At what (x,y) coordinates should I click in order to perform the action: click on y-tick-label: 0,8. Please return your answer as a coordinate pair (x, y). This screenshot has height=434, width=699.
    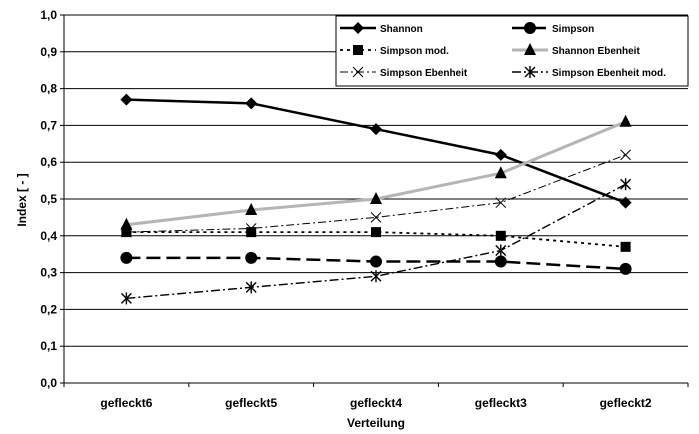
    Looking at the image, I should click on (48, 89).